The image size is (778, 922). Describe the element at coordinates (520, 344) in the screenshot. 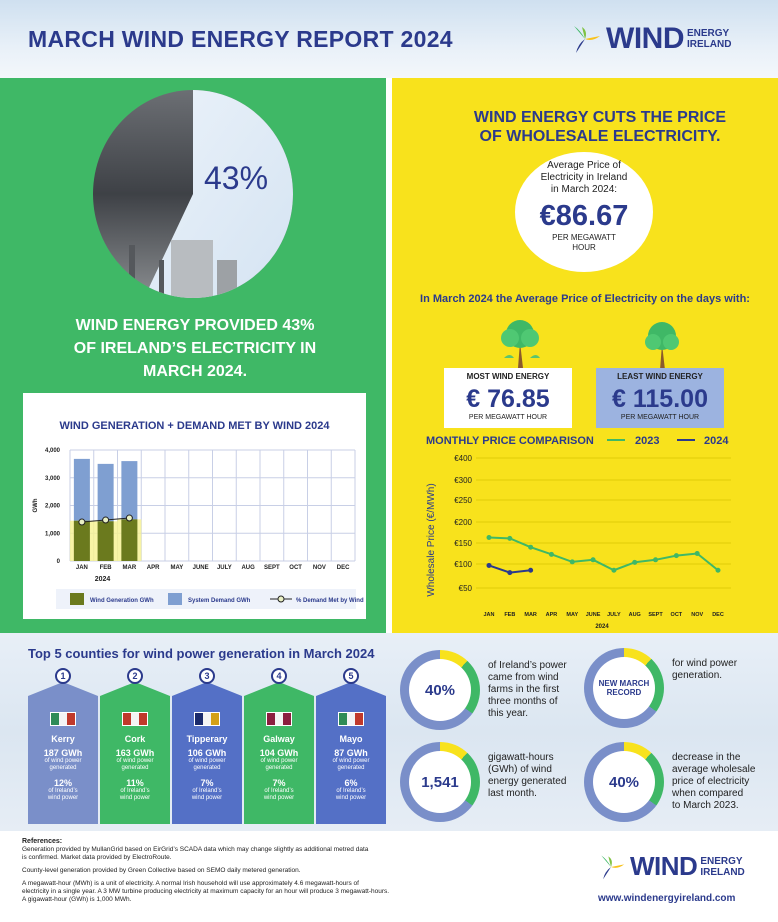

I see `tree-icon` at that location.